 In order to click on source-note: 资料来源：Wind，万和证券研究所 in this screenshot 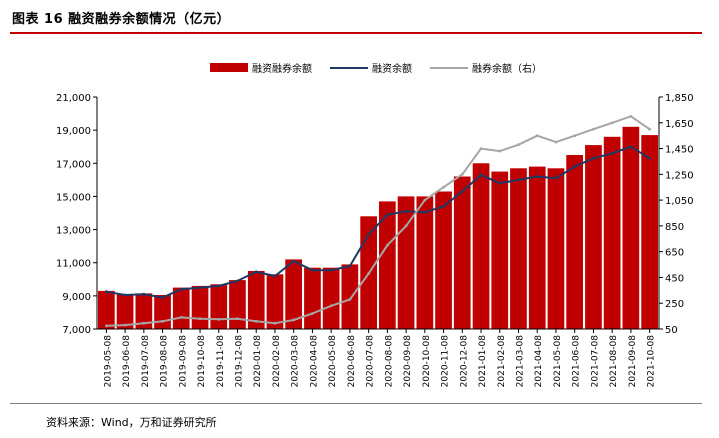, I will do `click(131, 422)`.